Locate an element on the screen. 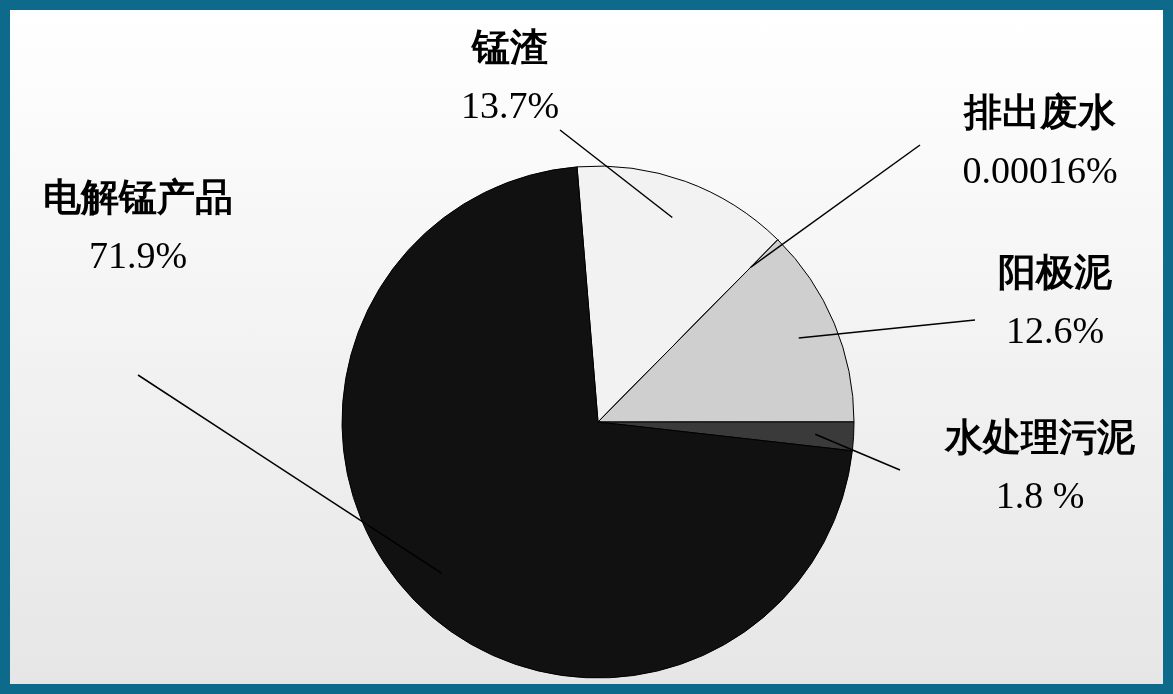  data-label: 12.6% is located at coordinates (1055, 330).